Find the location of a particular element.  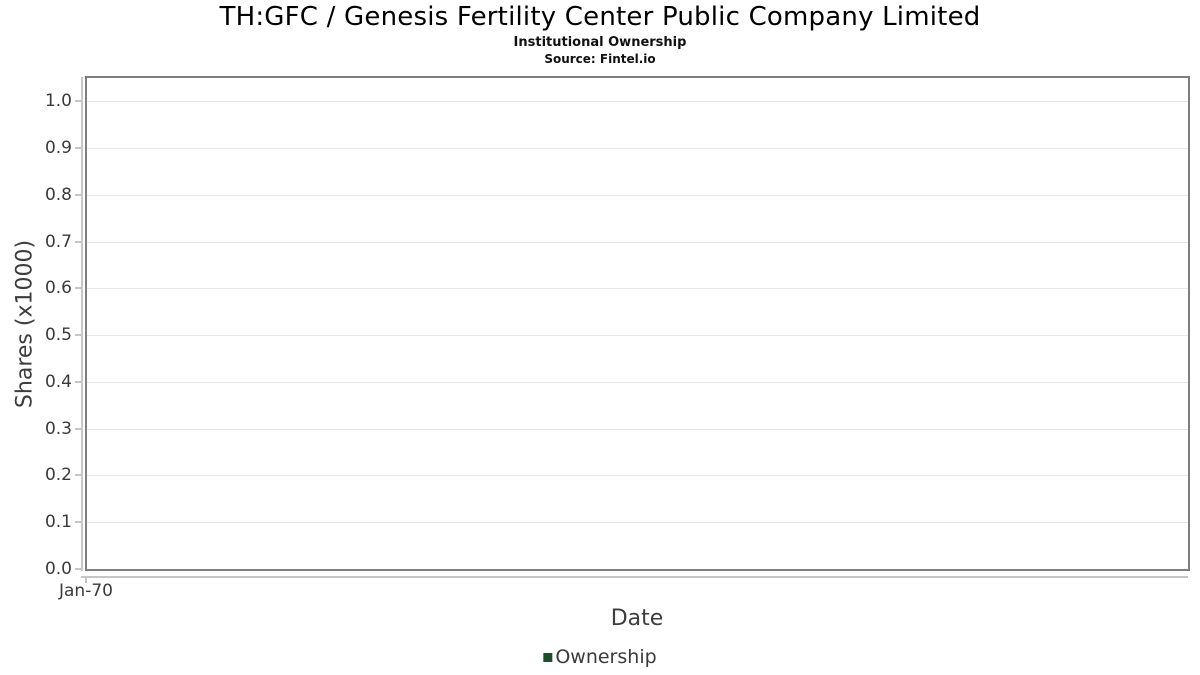

y-tick-label: 0.6 is located at coordinates (58, 288).